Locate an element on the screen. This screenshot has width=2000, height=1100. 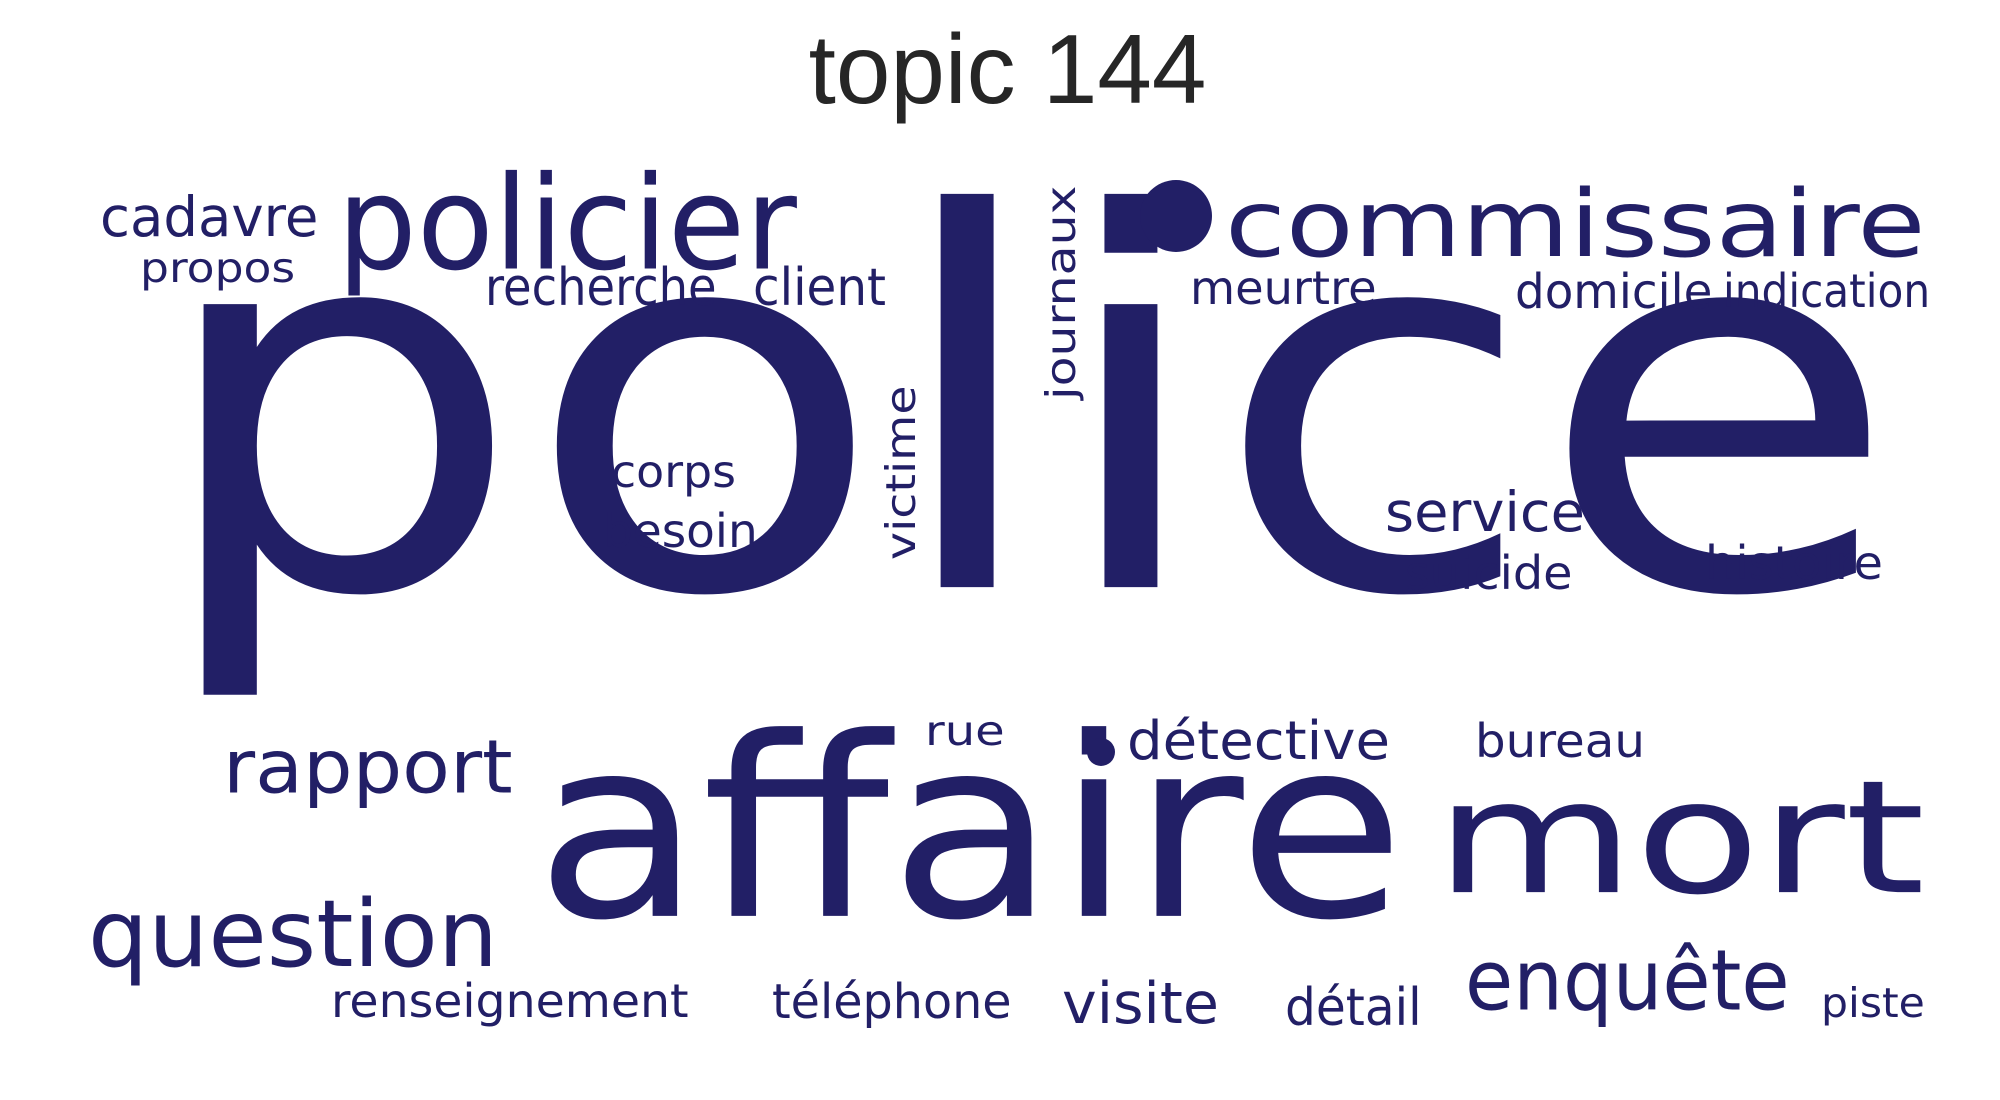
cloud-word-domicile: domicile is located at coordinates (1614, 292).